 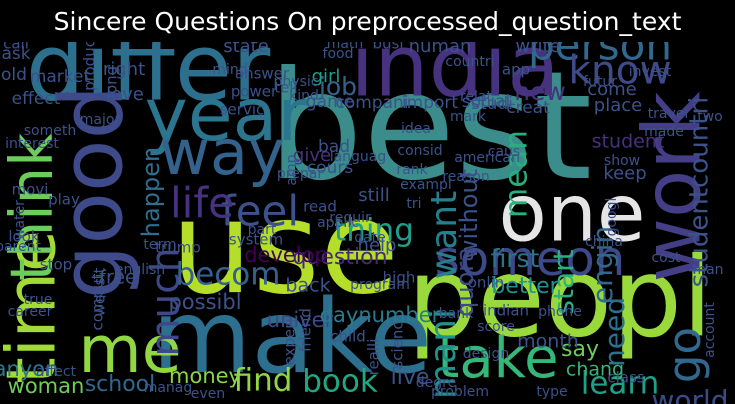 What do you see at coordinates (430, 103) in the screenshot?
I see `cloud-word: import` at bounding box center [430, 103].